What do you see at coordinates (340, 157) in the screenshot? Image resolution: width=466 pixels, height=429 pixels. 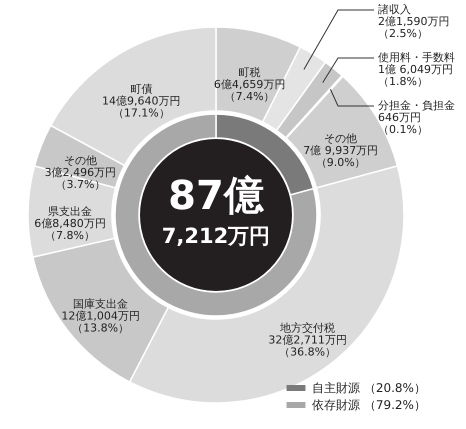 I see `data-label: 7億 9,937万円（9.0%）` at bounding box center [340, 157].